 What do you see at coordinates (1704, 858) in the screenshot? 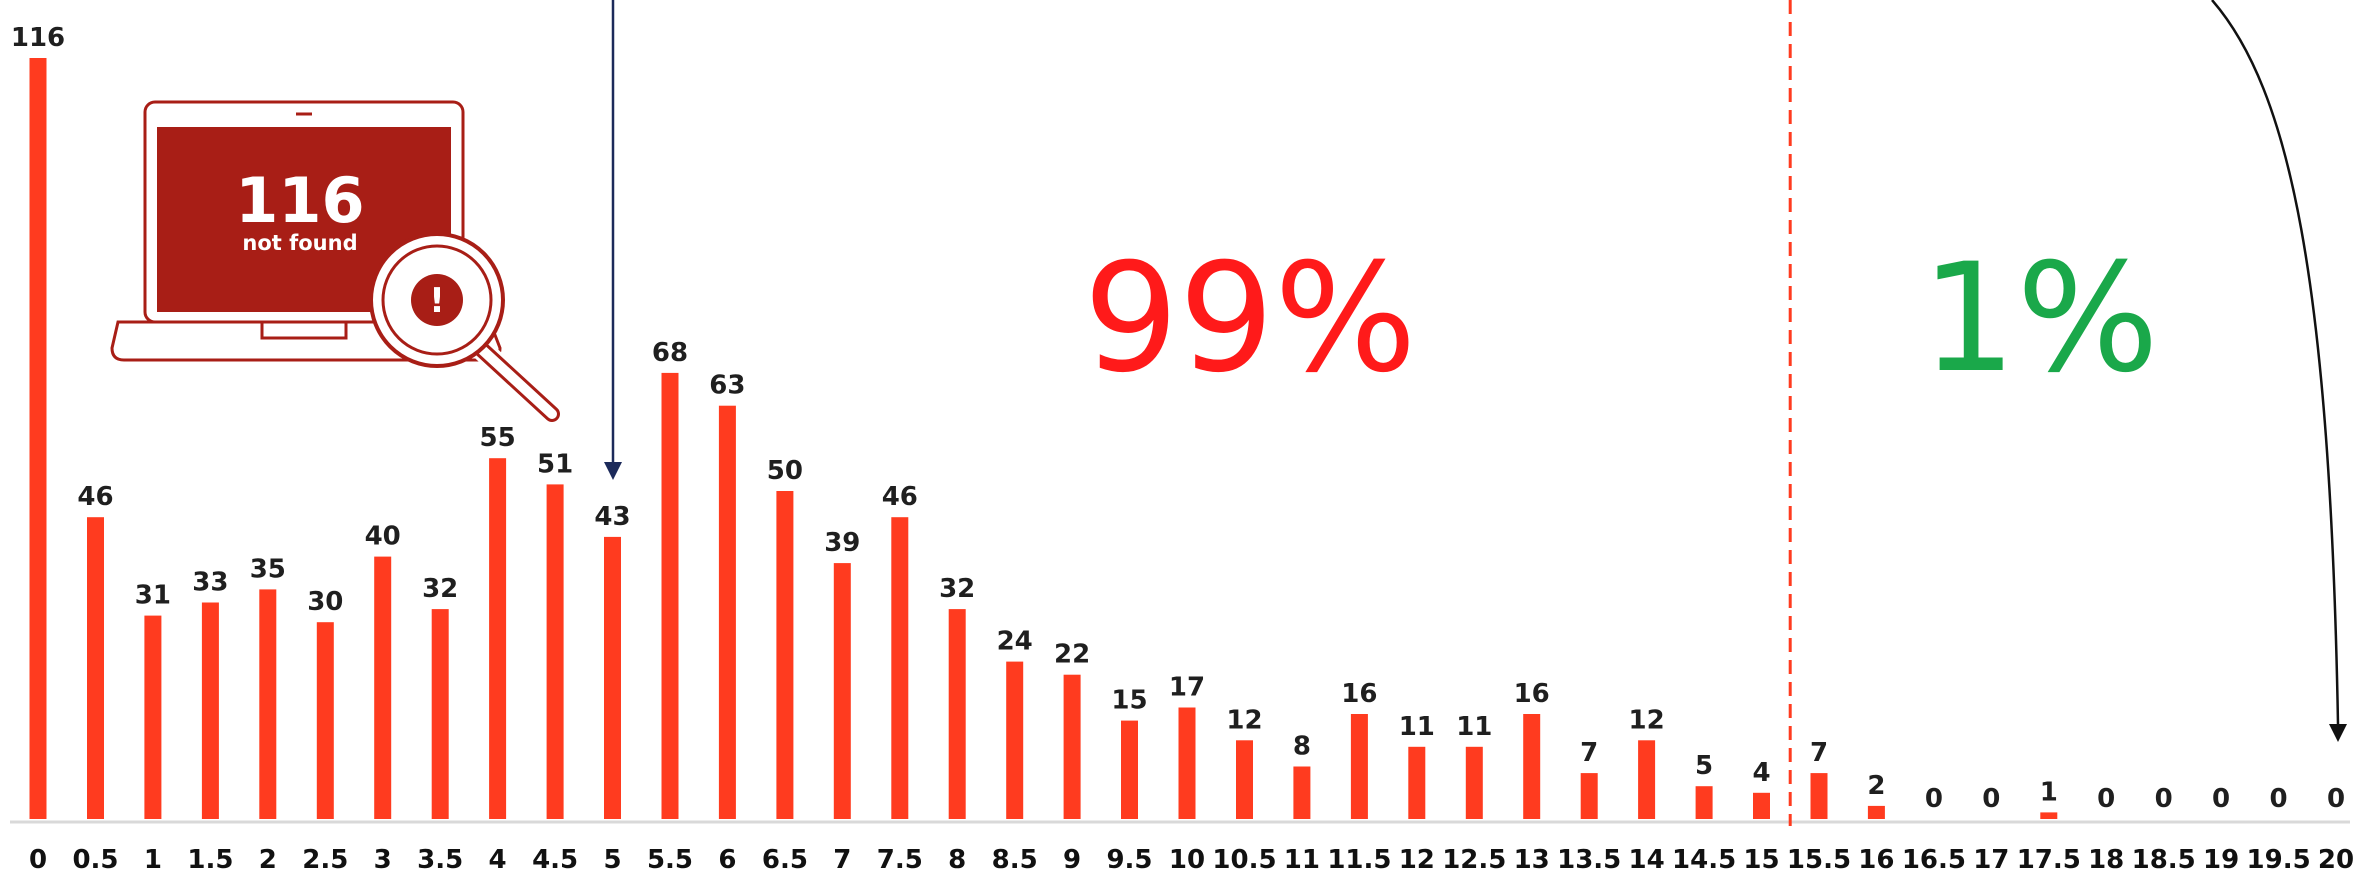
I see `tick-label-14.5: 14.5` at bounding box center [1704, 858].